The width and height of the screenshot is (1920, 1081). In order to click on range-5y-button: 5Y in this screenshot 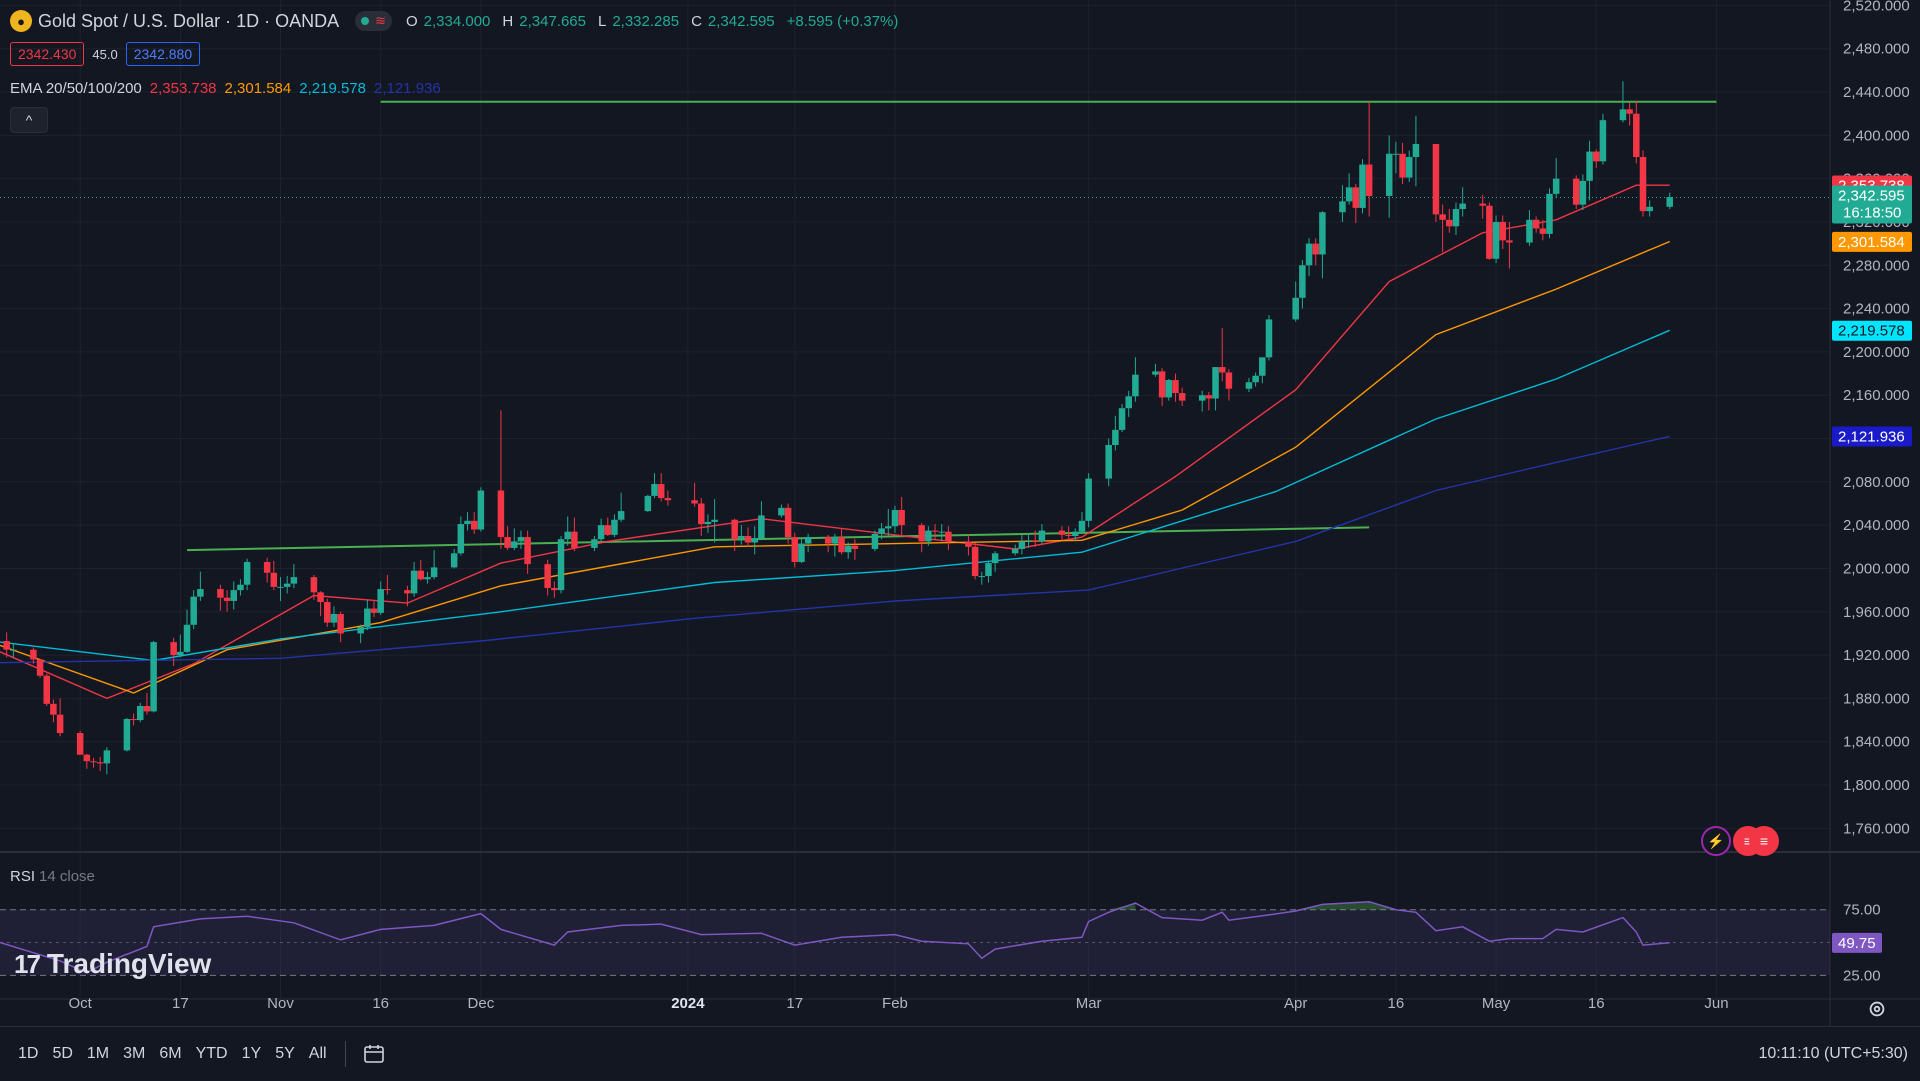, I will do `click(285, 1053)`.